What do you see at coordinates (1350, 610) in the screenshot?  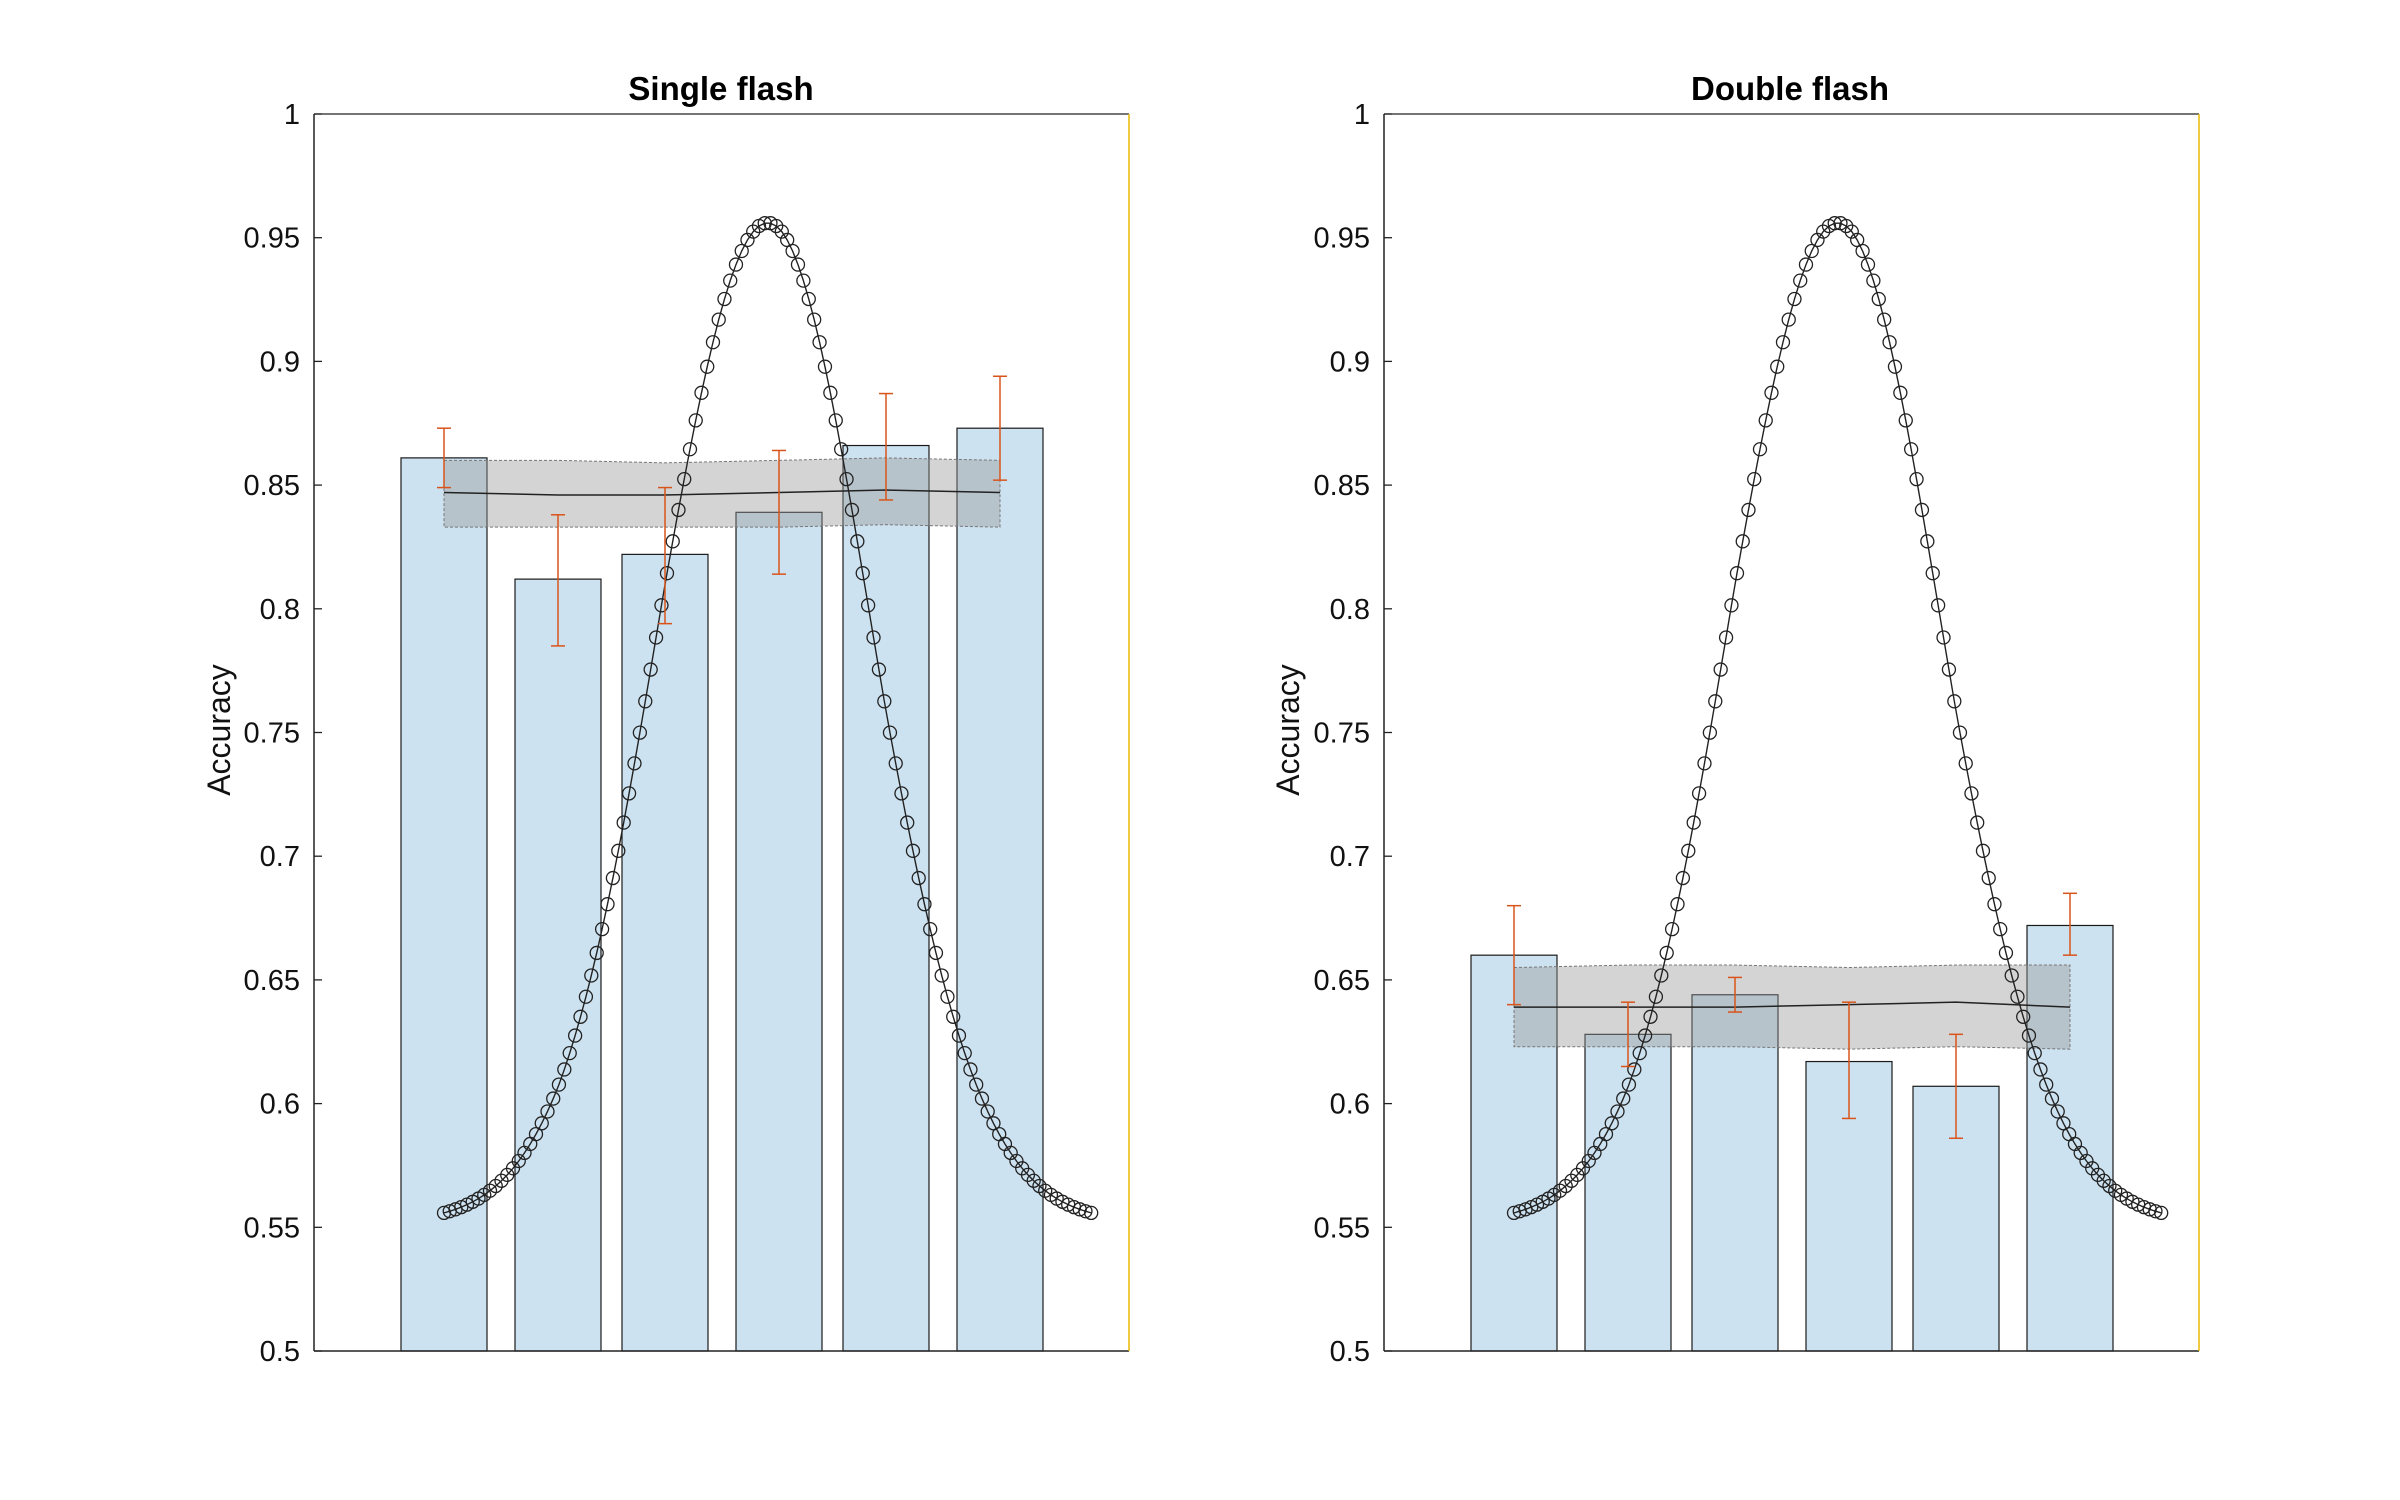 I see `y-tick-label: 0.8` at bounding box center [1350, 610].